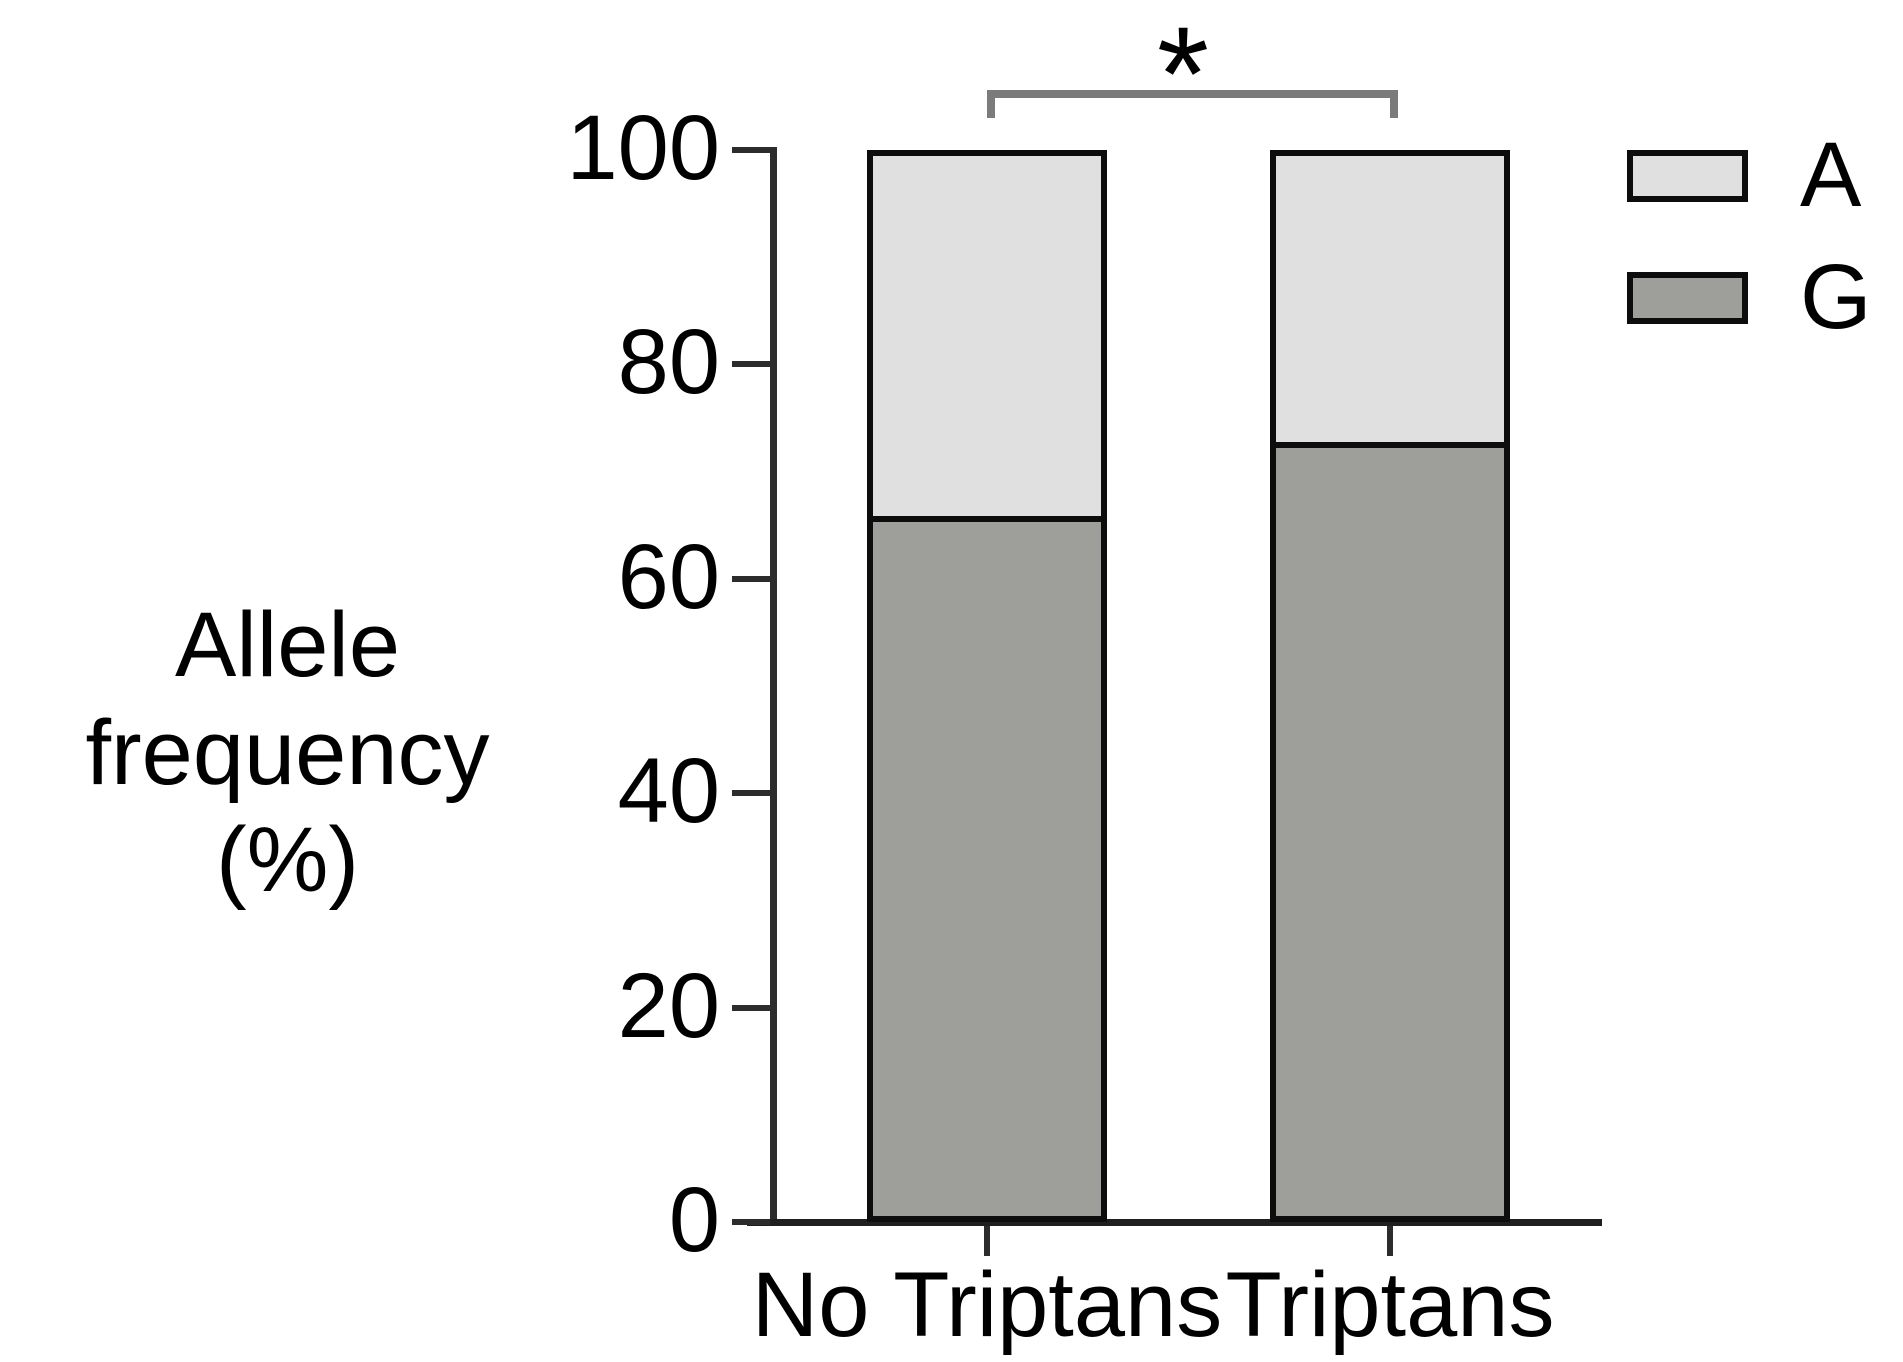 This screenshot has width=1903, height=1362. I want to click on legend-label-A: A, so click(1831, 175).